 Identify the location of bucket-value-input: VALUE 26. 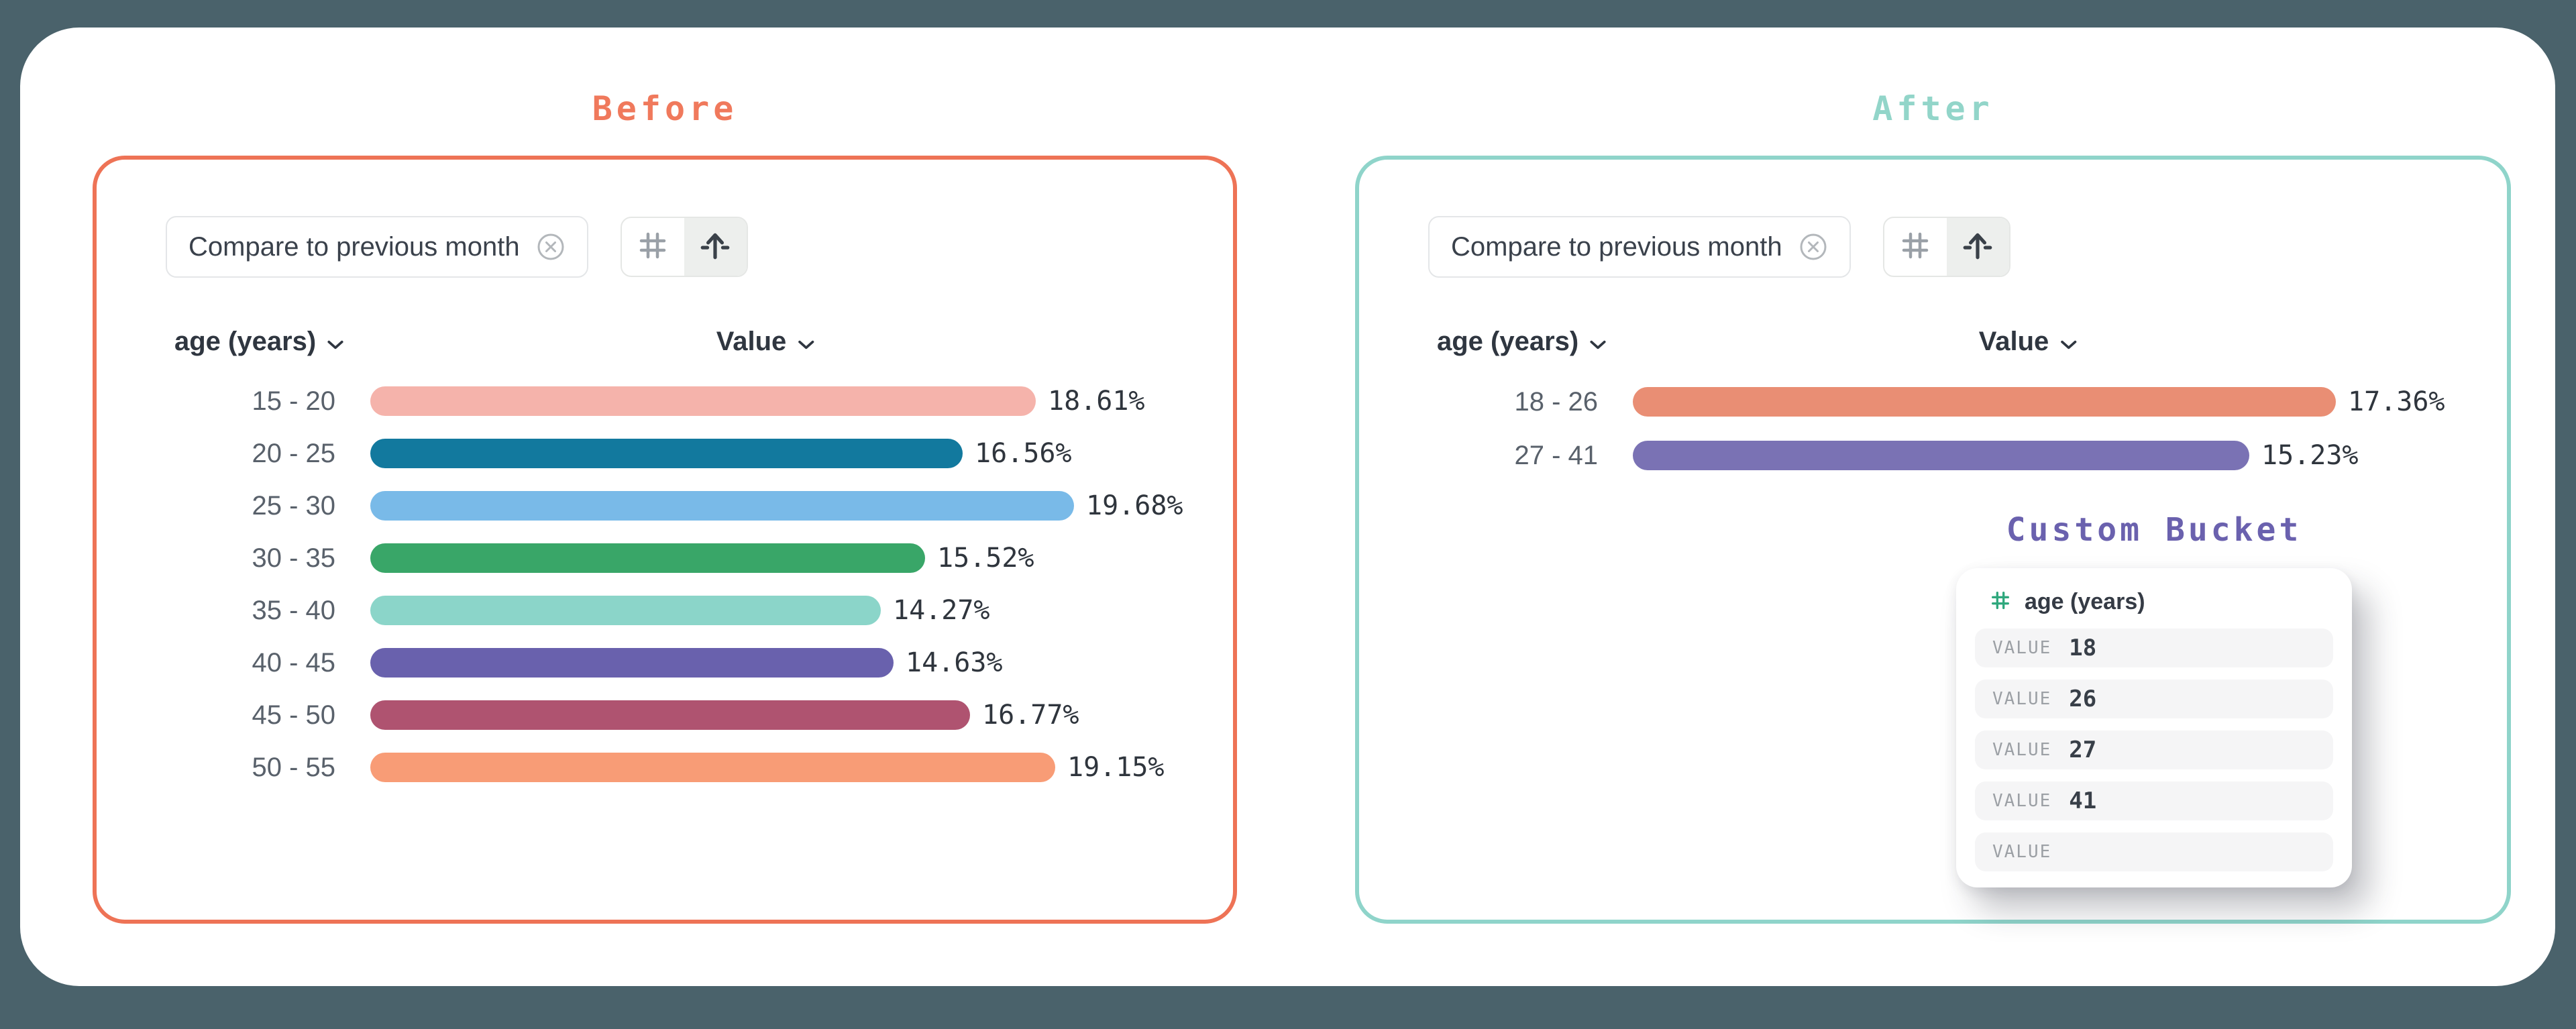
(2154, 699).